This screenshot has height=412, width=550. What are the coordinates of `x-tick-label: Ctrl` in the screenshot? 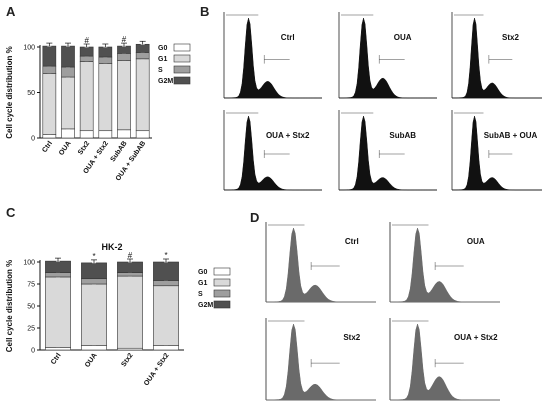 It's located at (47, 147).